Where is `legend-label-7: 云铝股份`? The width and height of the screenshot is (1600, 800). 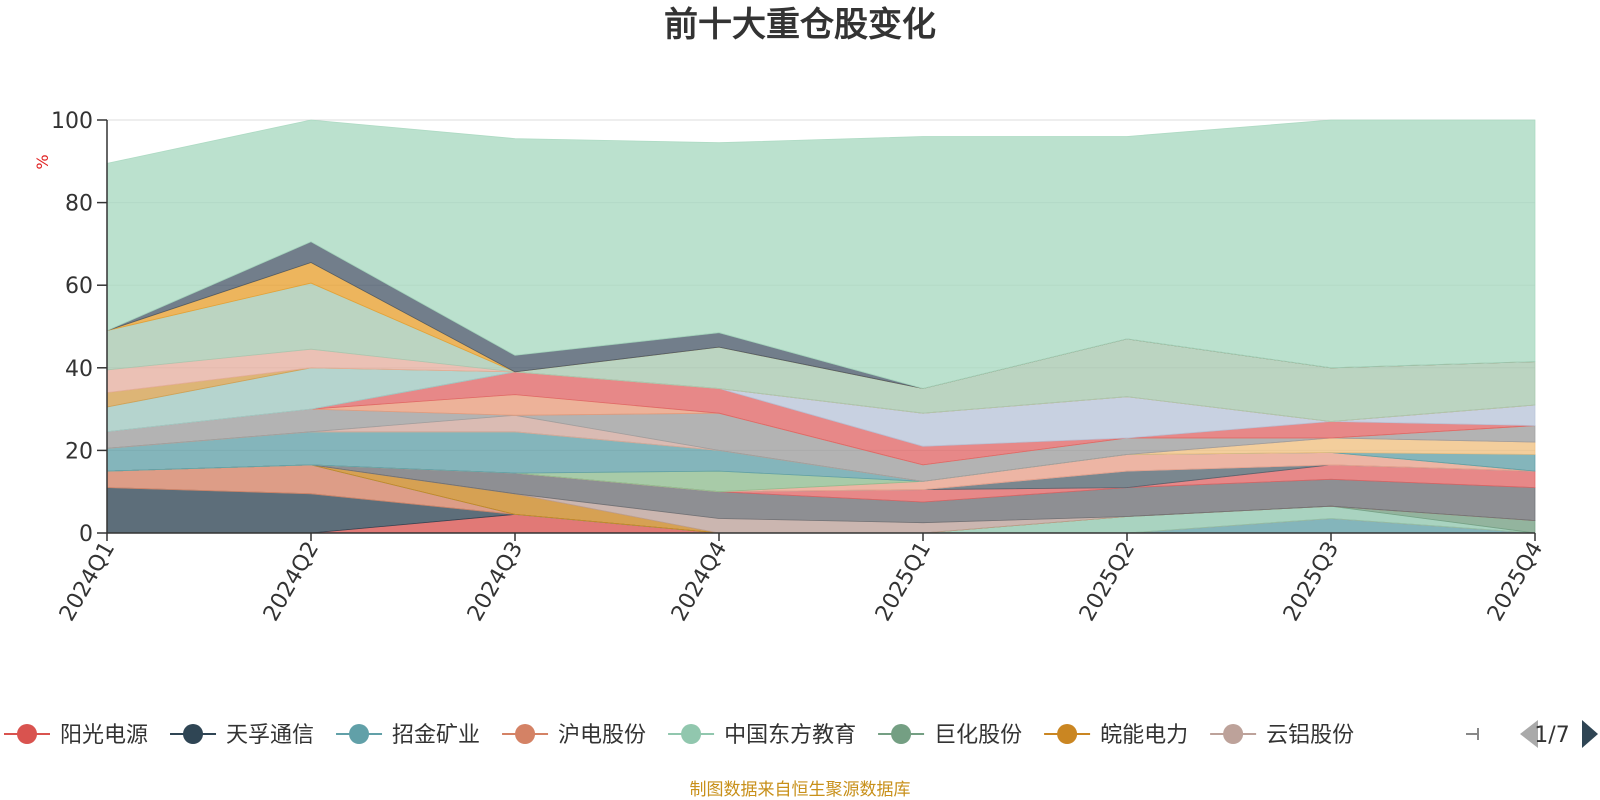
legend-label-7: 云铝股份 is located at coordinates (1310, 735).